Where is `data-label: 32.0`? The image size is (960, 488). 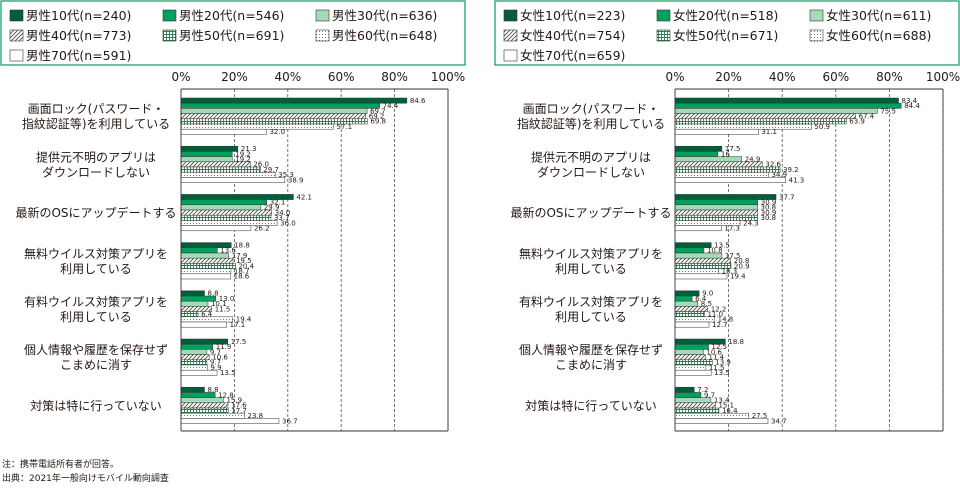
data-label: 32.0 is located at coordinates (277, 132).